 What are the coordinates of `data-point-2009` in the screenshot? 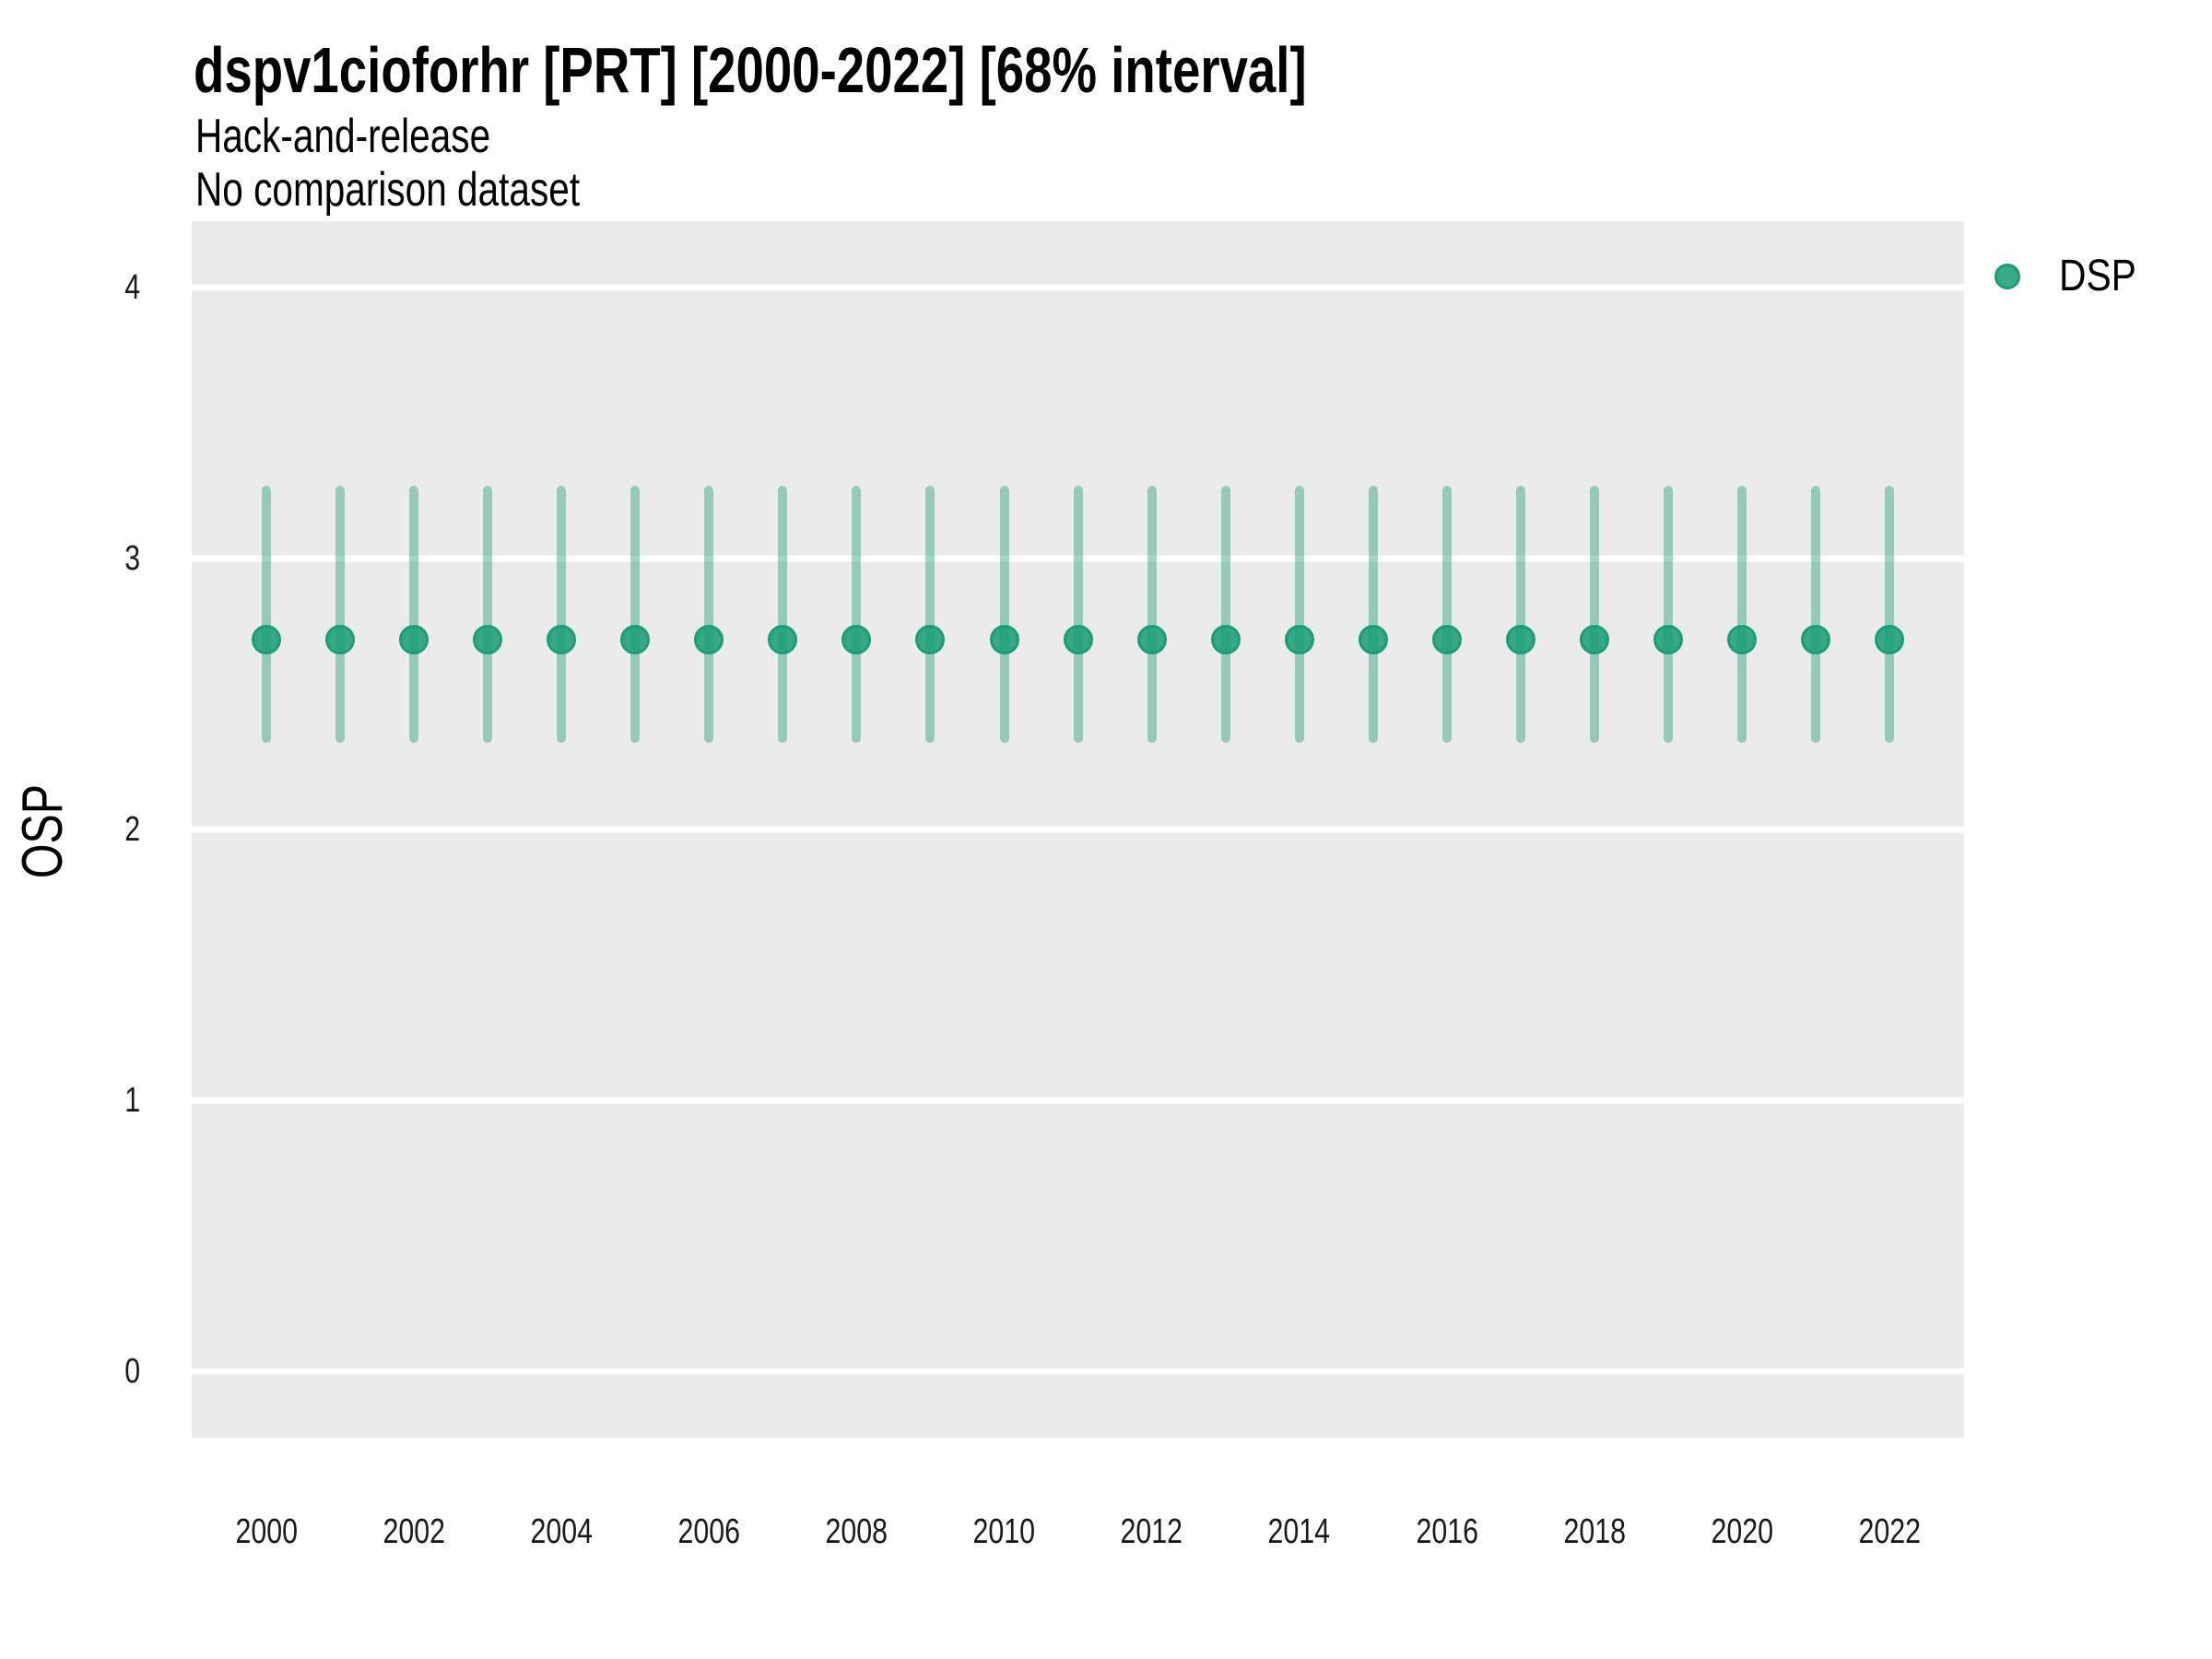 It's located at (930, 640).